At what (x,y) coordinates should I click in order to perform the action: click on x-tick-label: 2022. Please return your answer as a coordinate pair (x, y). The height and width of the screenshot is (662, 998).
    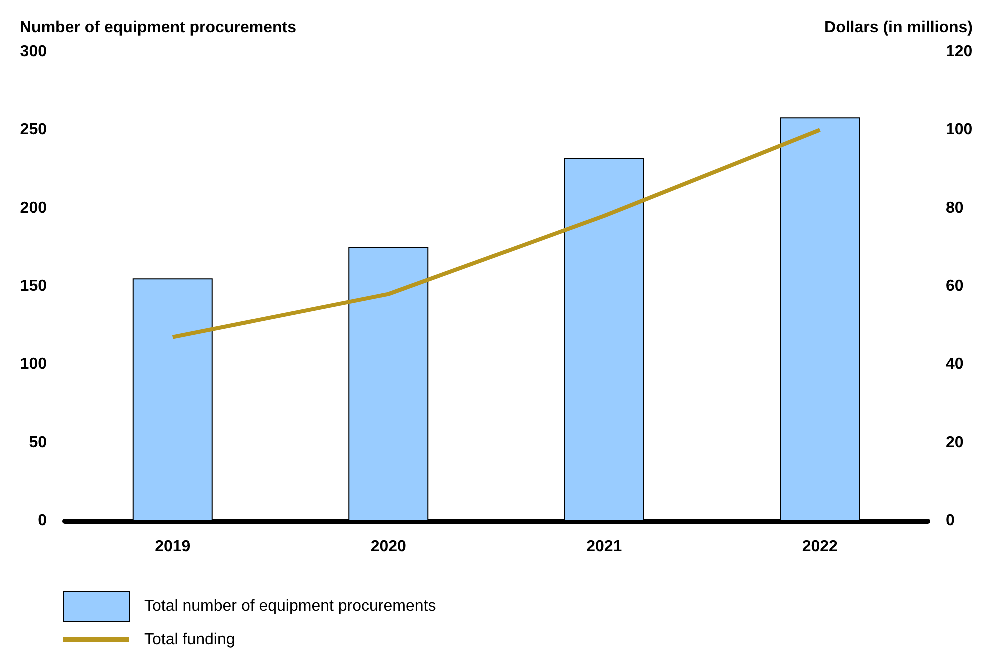
    Looking at the image, I should click on (820, 547).